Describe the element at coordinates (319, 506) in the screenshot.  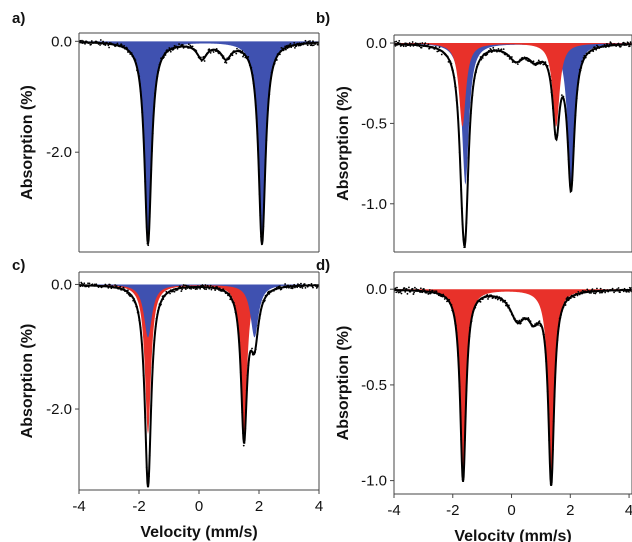
I see `x-tick-label: 4` at that location.